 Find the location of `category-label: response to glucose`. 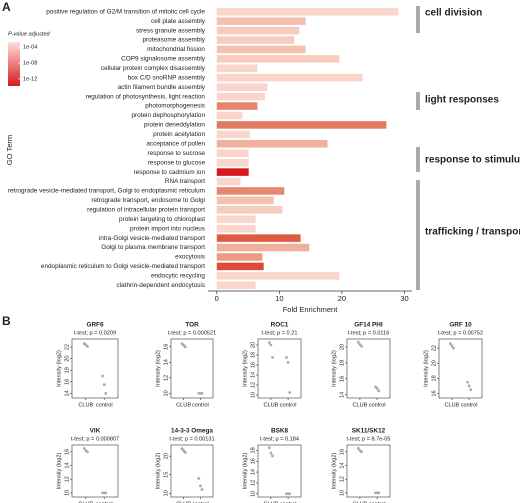

category-label: response to glucose is located at coordinates (177, 162).